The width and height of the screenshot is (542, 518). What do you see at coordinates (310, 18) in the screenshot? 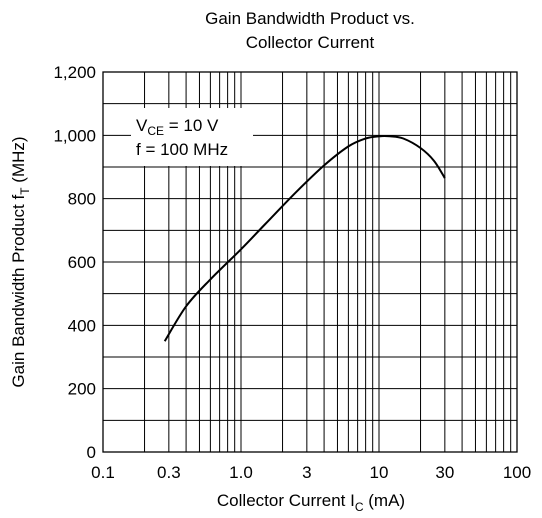
I see `chart-title-line-1: Gain Bandwidth Product vs.` at bounding box center [310, 18].